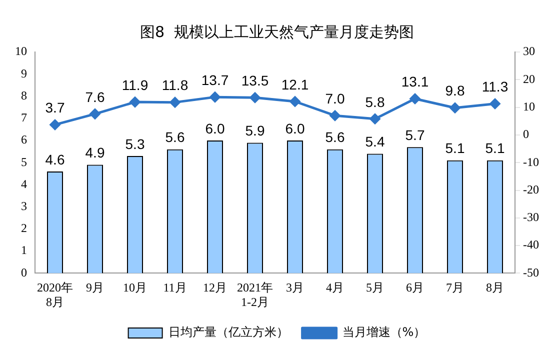 The height and width of the screenshot is (357, 554). I want to click on data-label: 11.9, so click(135, 84).